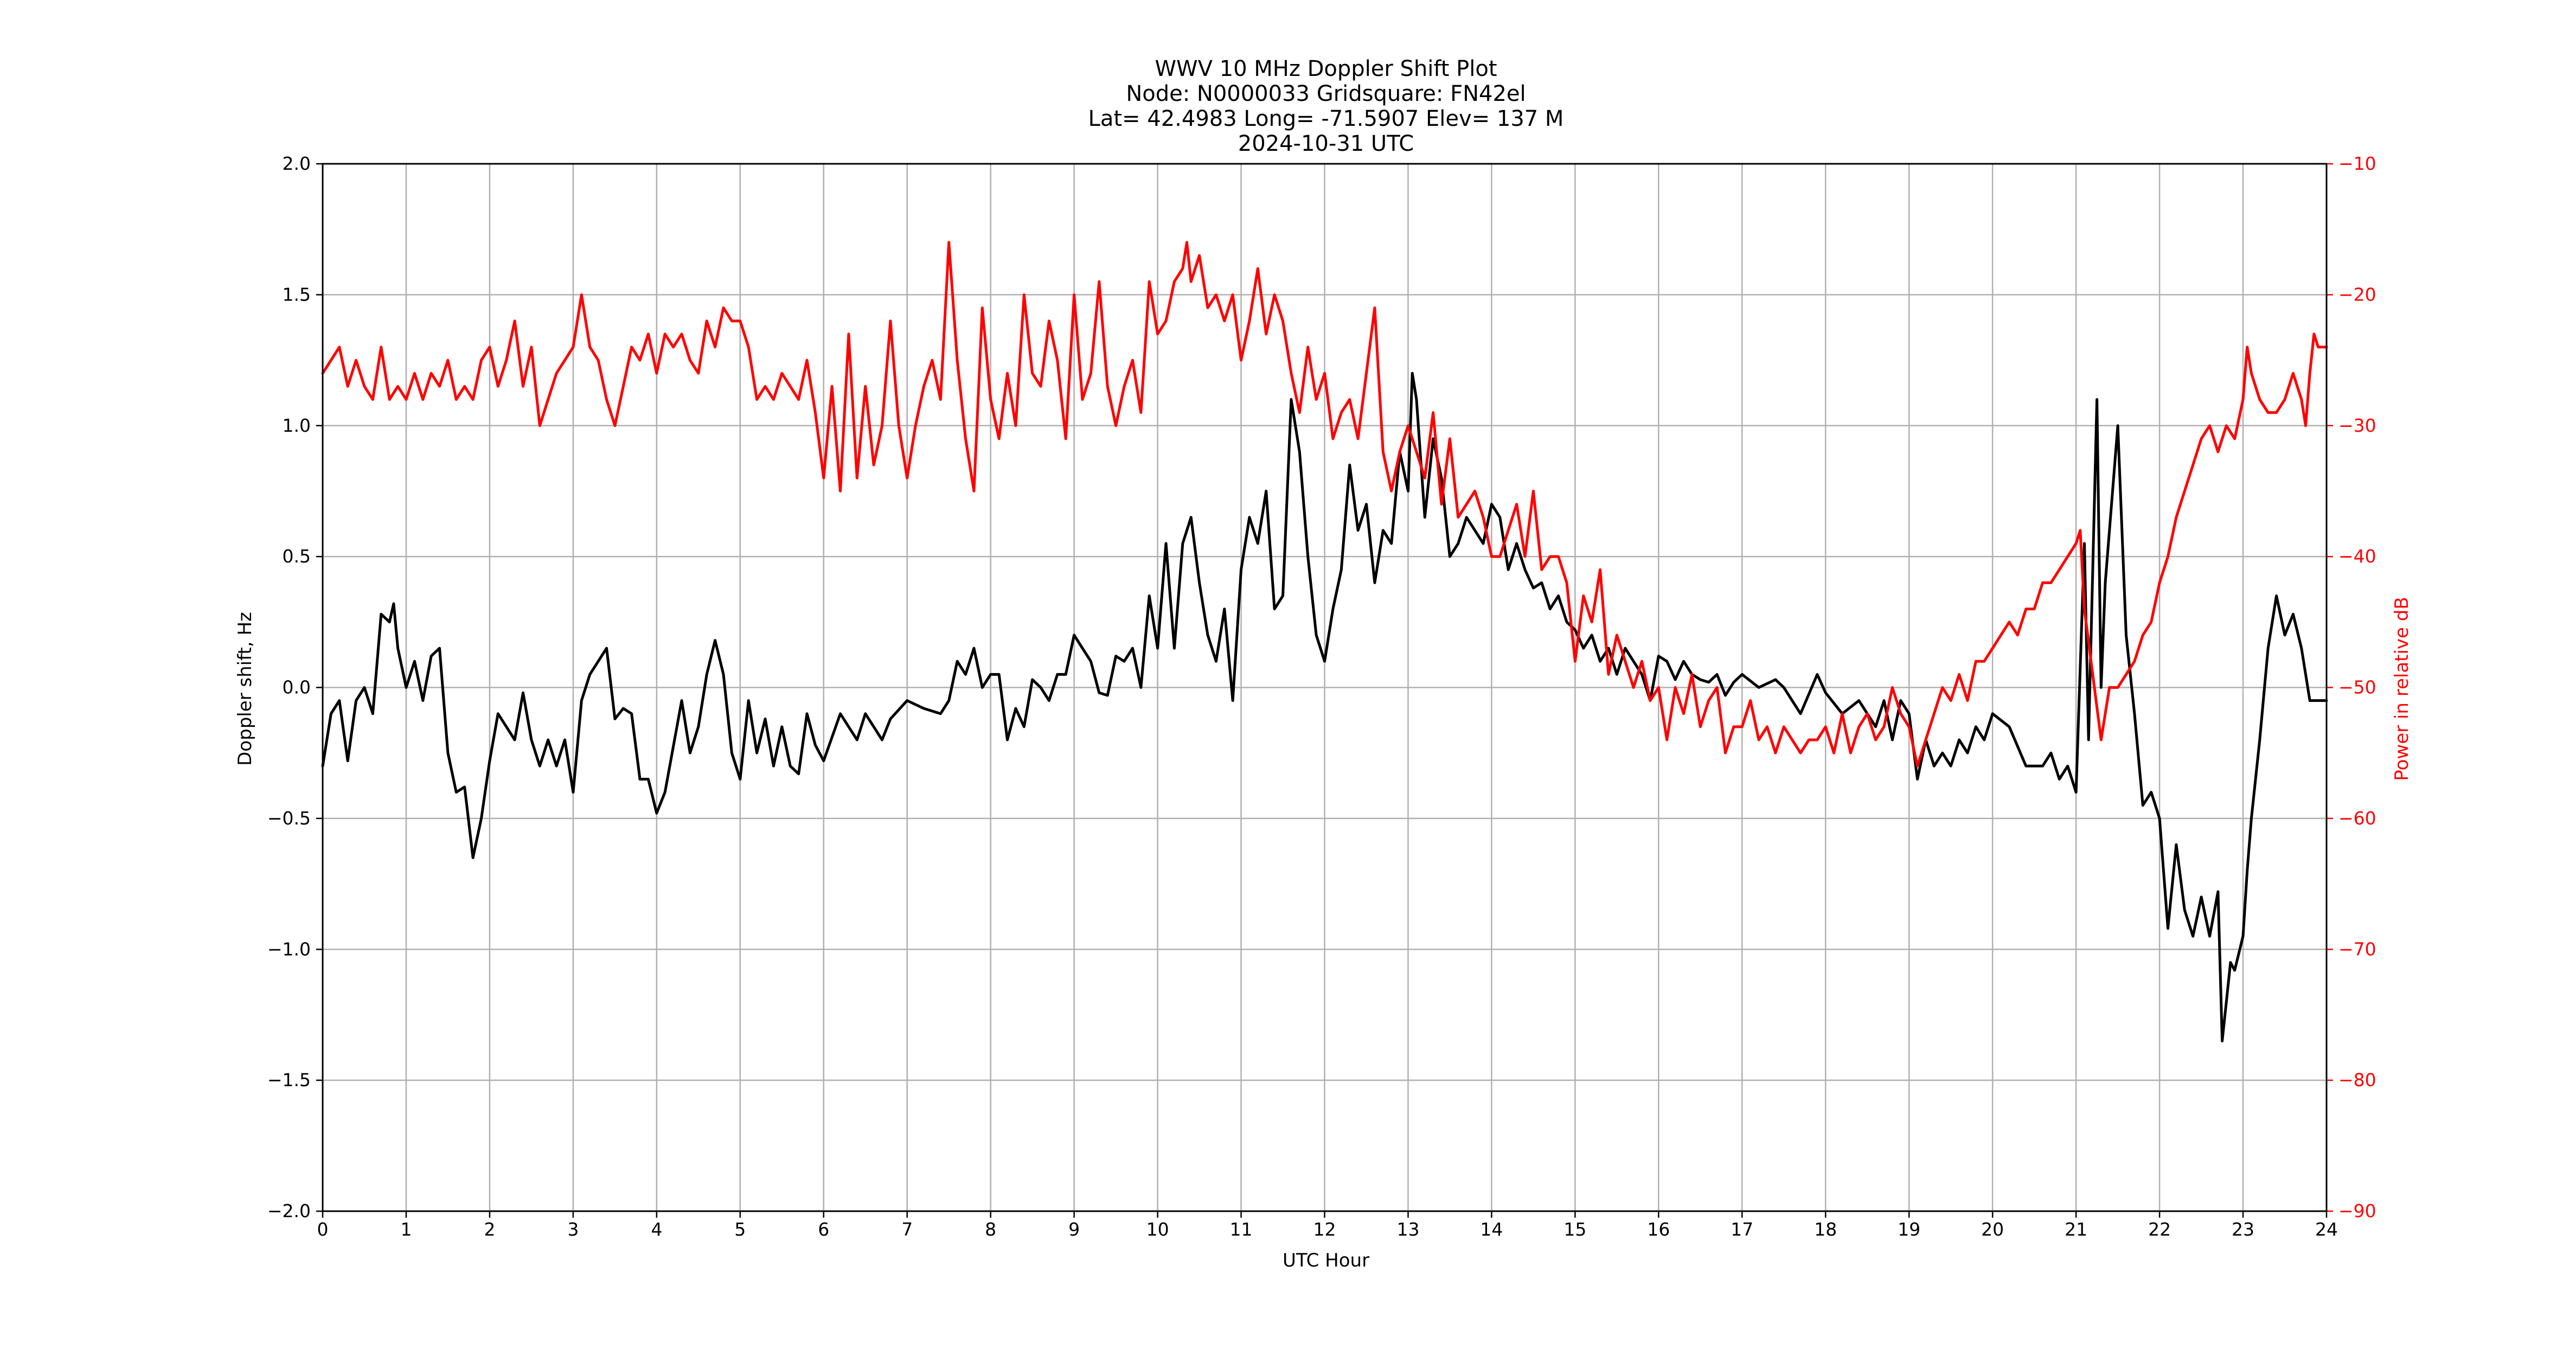  I want to click on y-tick-label: −2.0, so click(289, 1210).